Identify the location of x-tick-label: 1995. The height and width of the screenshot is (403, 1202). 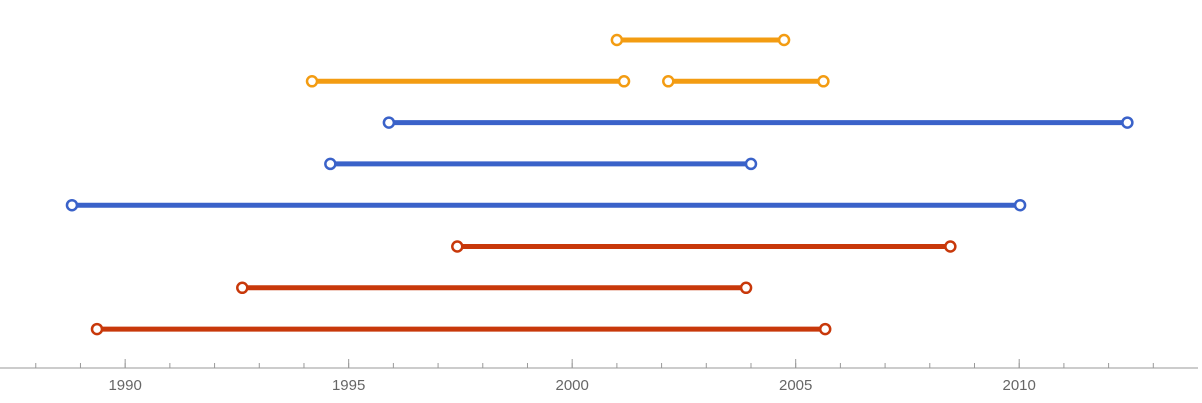
(348, 385).